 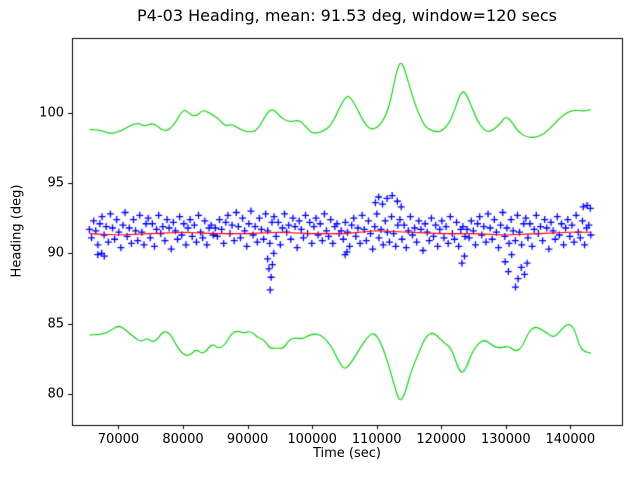 I want to click on x-tick-label: 100000, so click(x=312, y=439).